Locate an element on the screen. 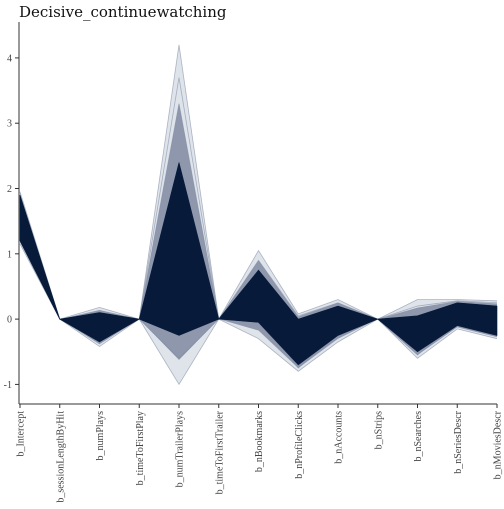 The image size is (504, 509). x-tick-label: b_numTrailerPlays is located at coordinates (180, 449).